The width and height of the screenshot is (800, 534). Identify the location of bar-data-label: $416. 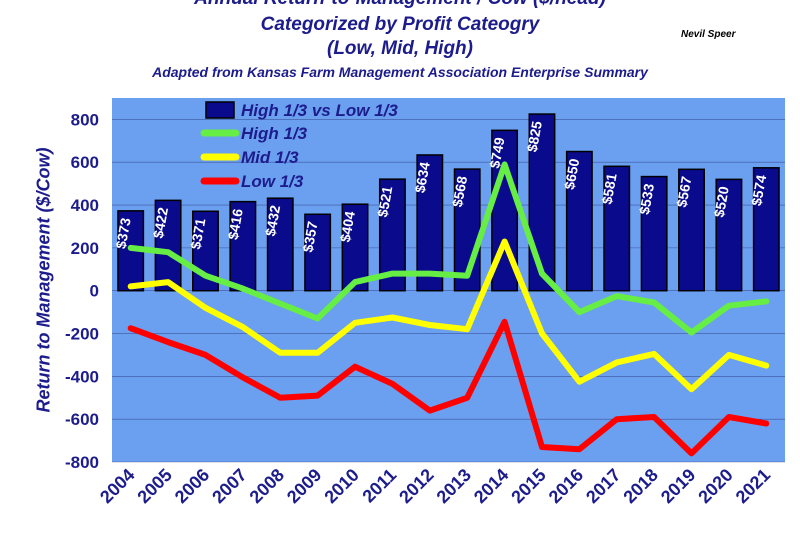
(235, 224).